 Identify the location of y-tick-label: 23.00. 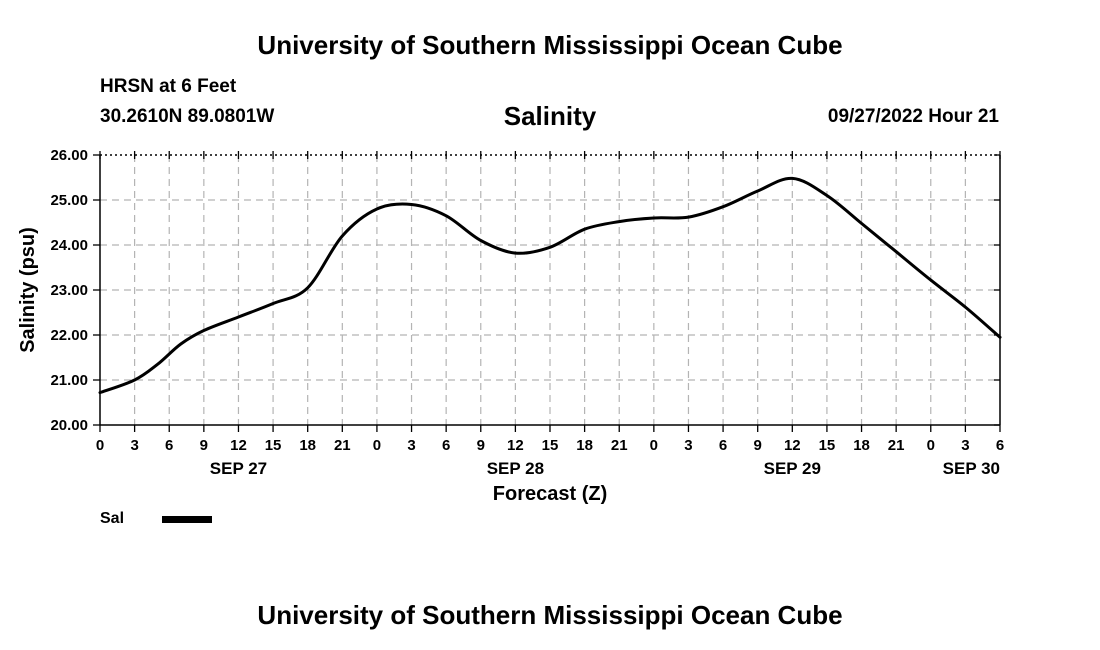
(69, 290).